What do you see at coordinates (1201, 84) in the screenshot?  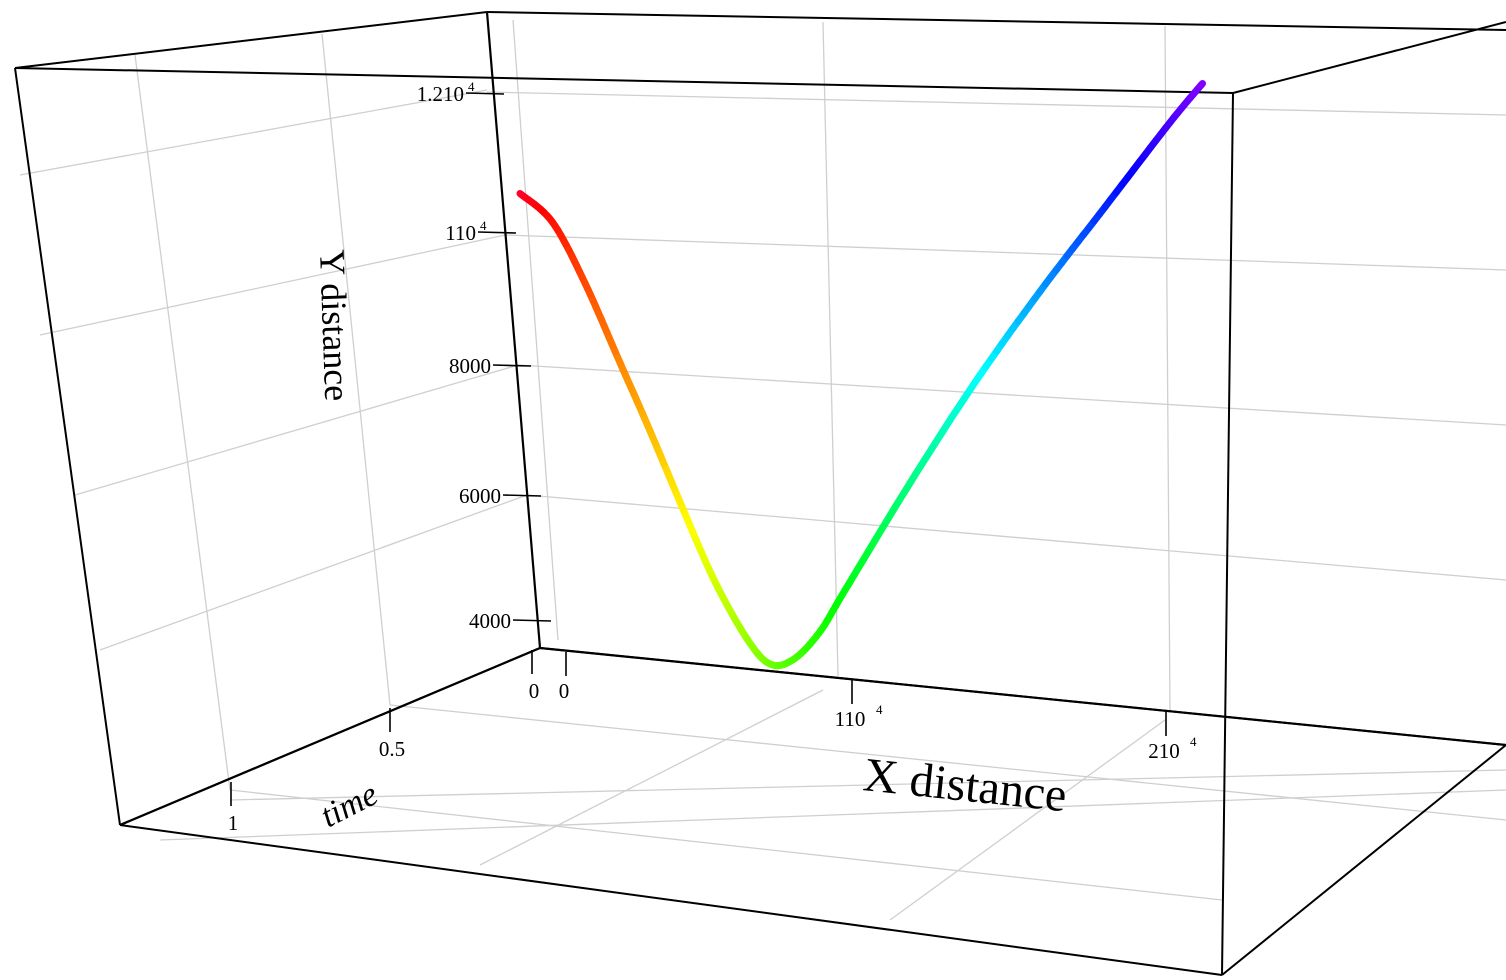 I see `curve-segment` at bounding box center [1201, 84].